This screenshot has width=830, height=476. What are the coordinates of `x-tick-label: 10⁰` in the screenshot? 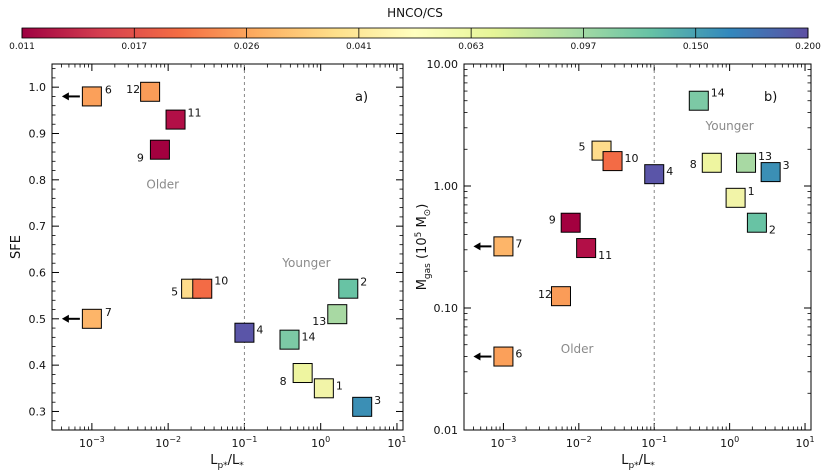 It's located at (729, 442).